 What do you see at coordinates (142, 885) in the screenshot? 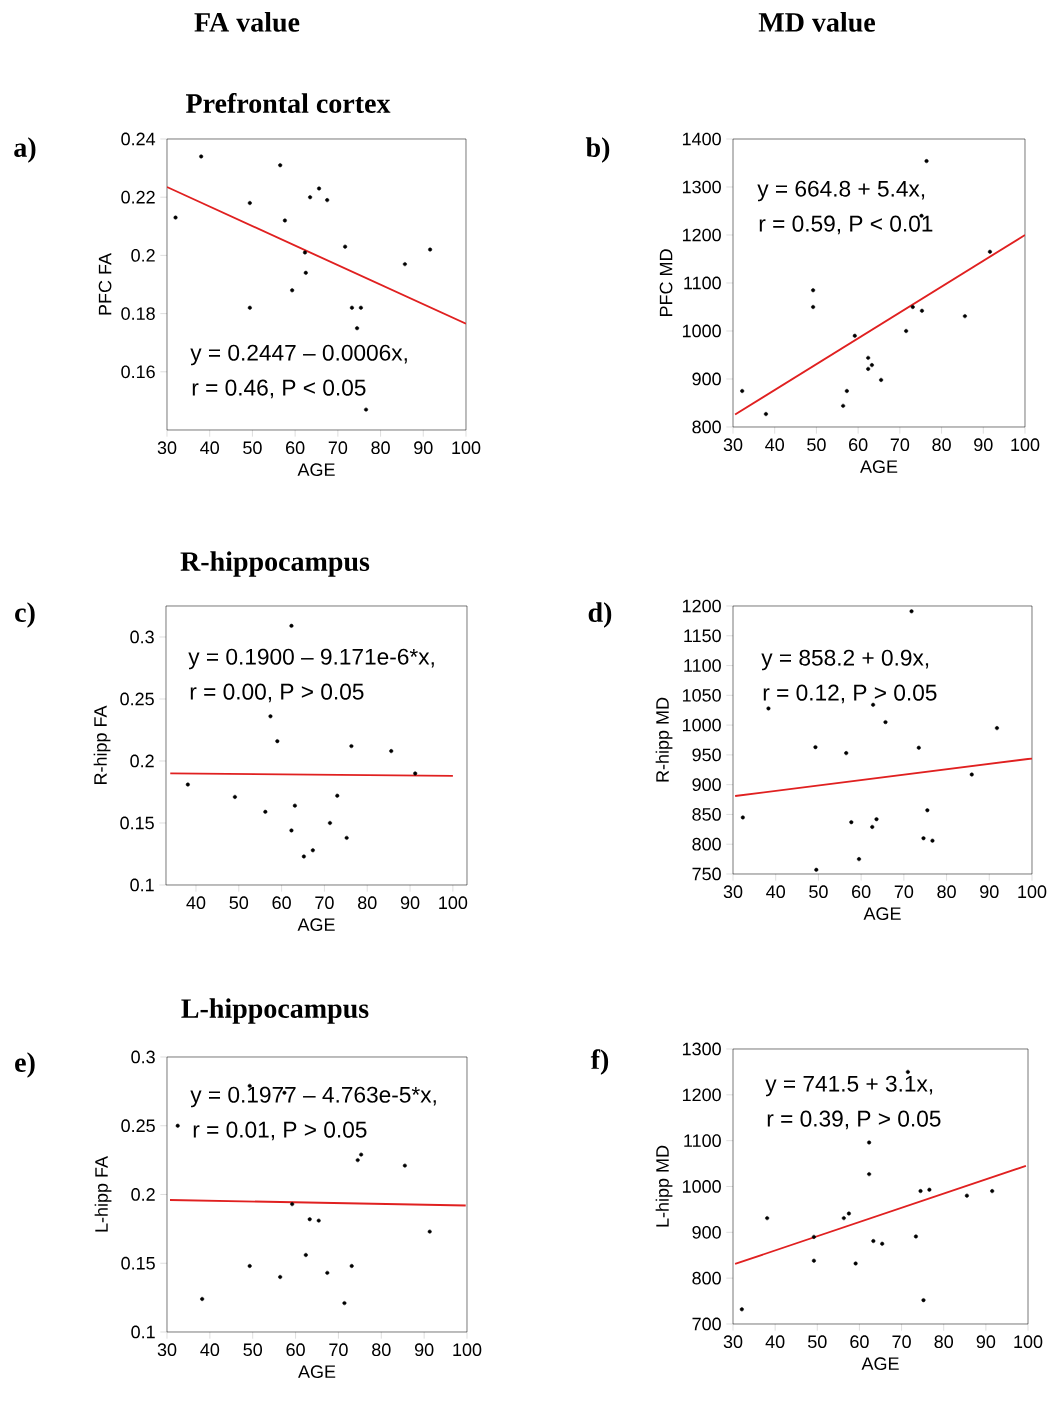
I see `y-tick-label: 0.1` at bounding box center [142, 885].